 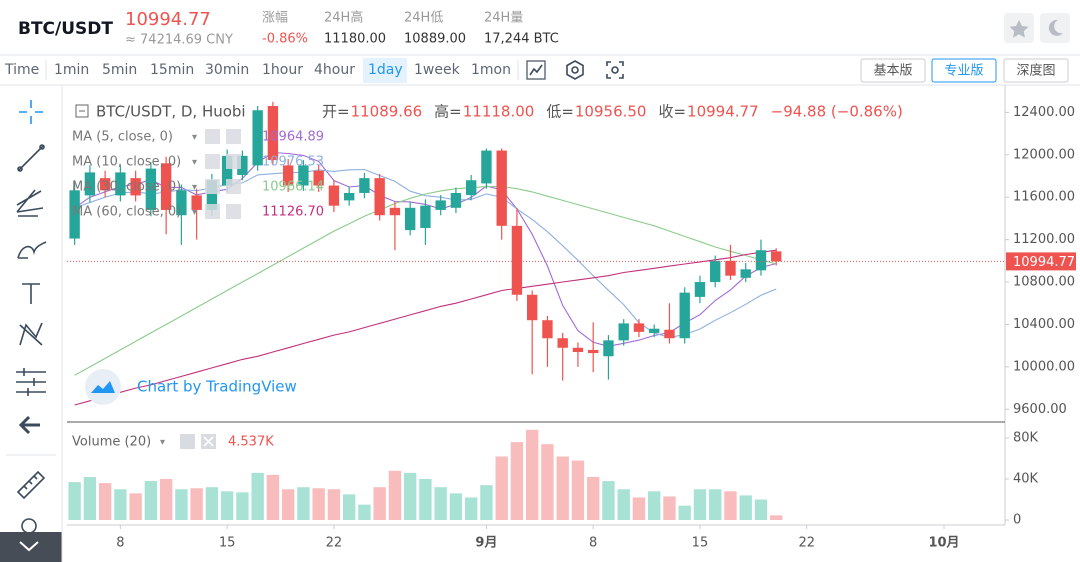 What do you see at coordinates (31, 112) in the screenshot?
I see `crosshair-tool` at bounding box center [31, 112].